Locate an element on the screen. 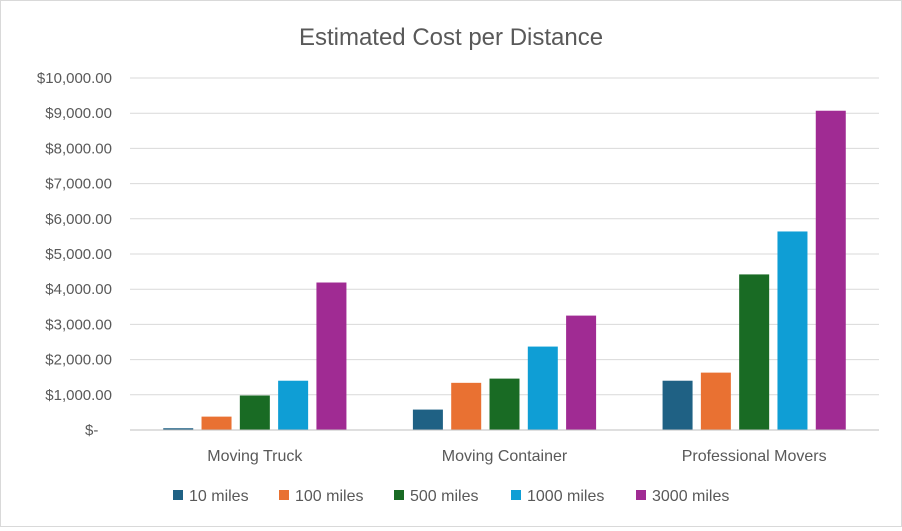 This screenshot has height=531, width=902. y-tick-label: $5,000.00 is located at coordinates (78, 254).